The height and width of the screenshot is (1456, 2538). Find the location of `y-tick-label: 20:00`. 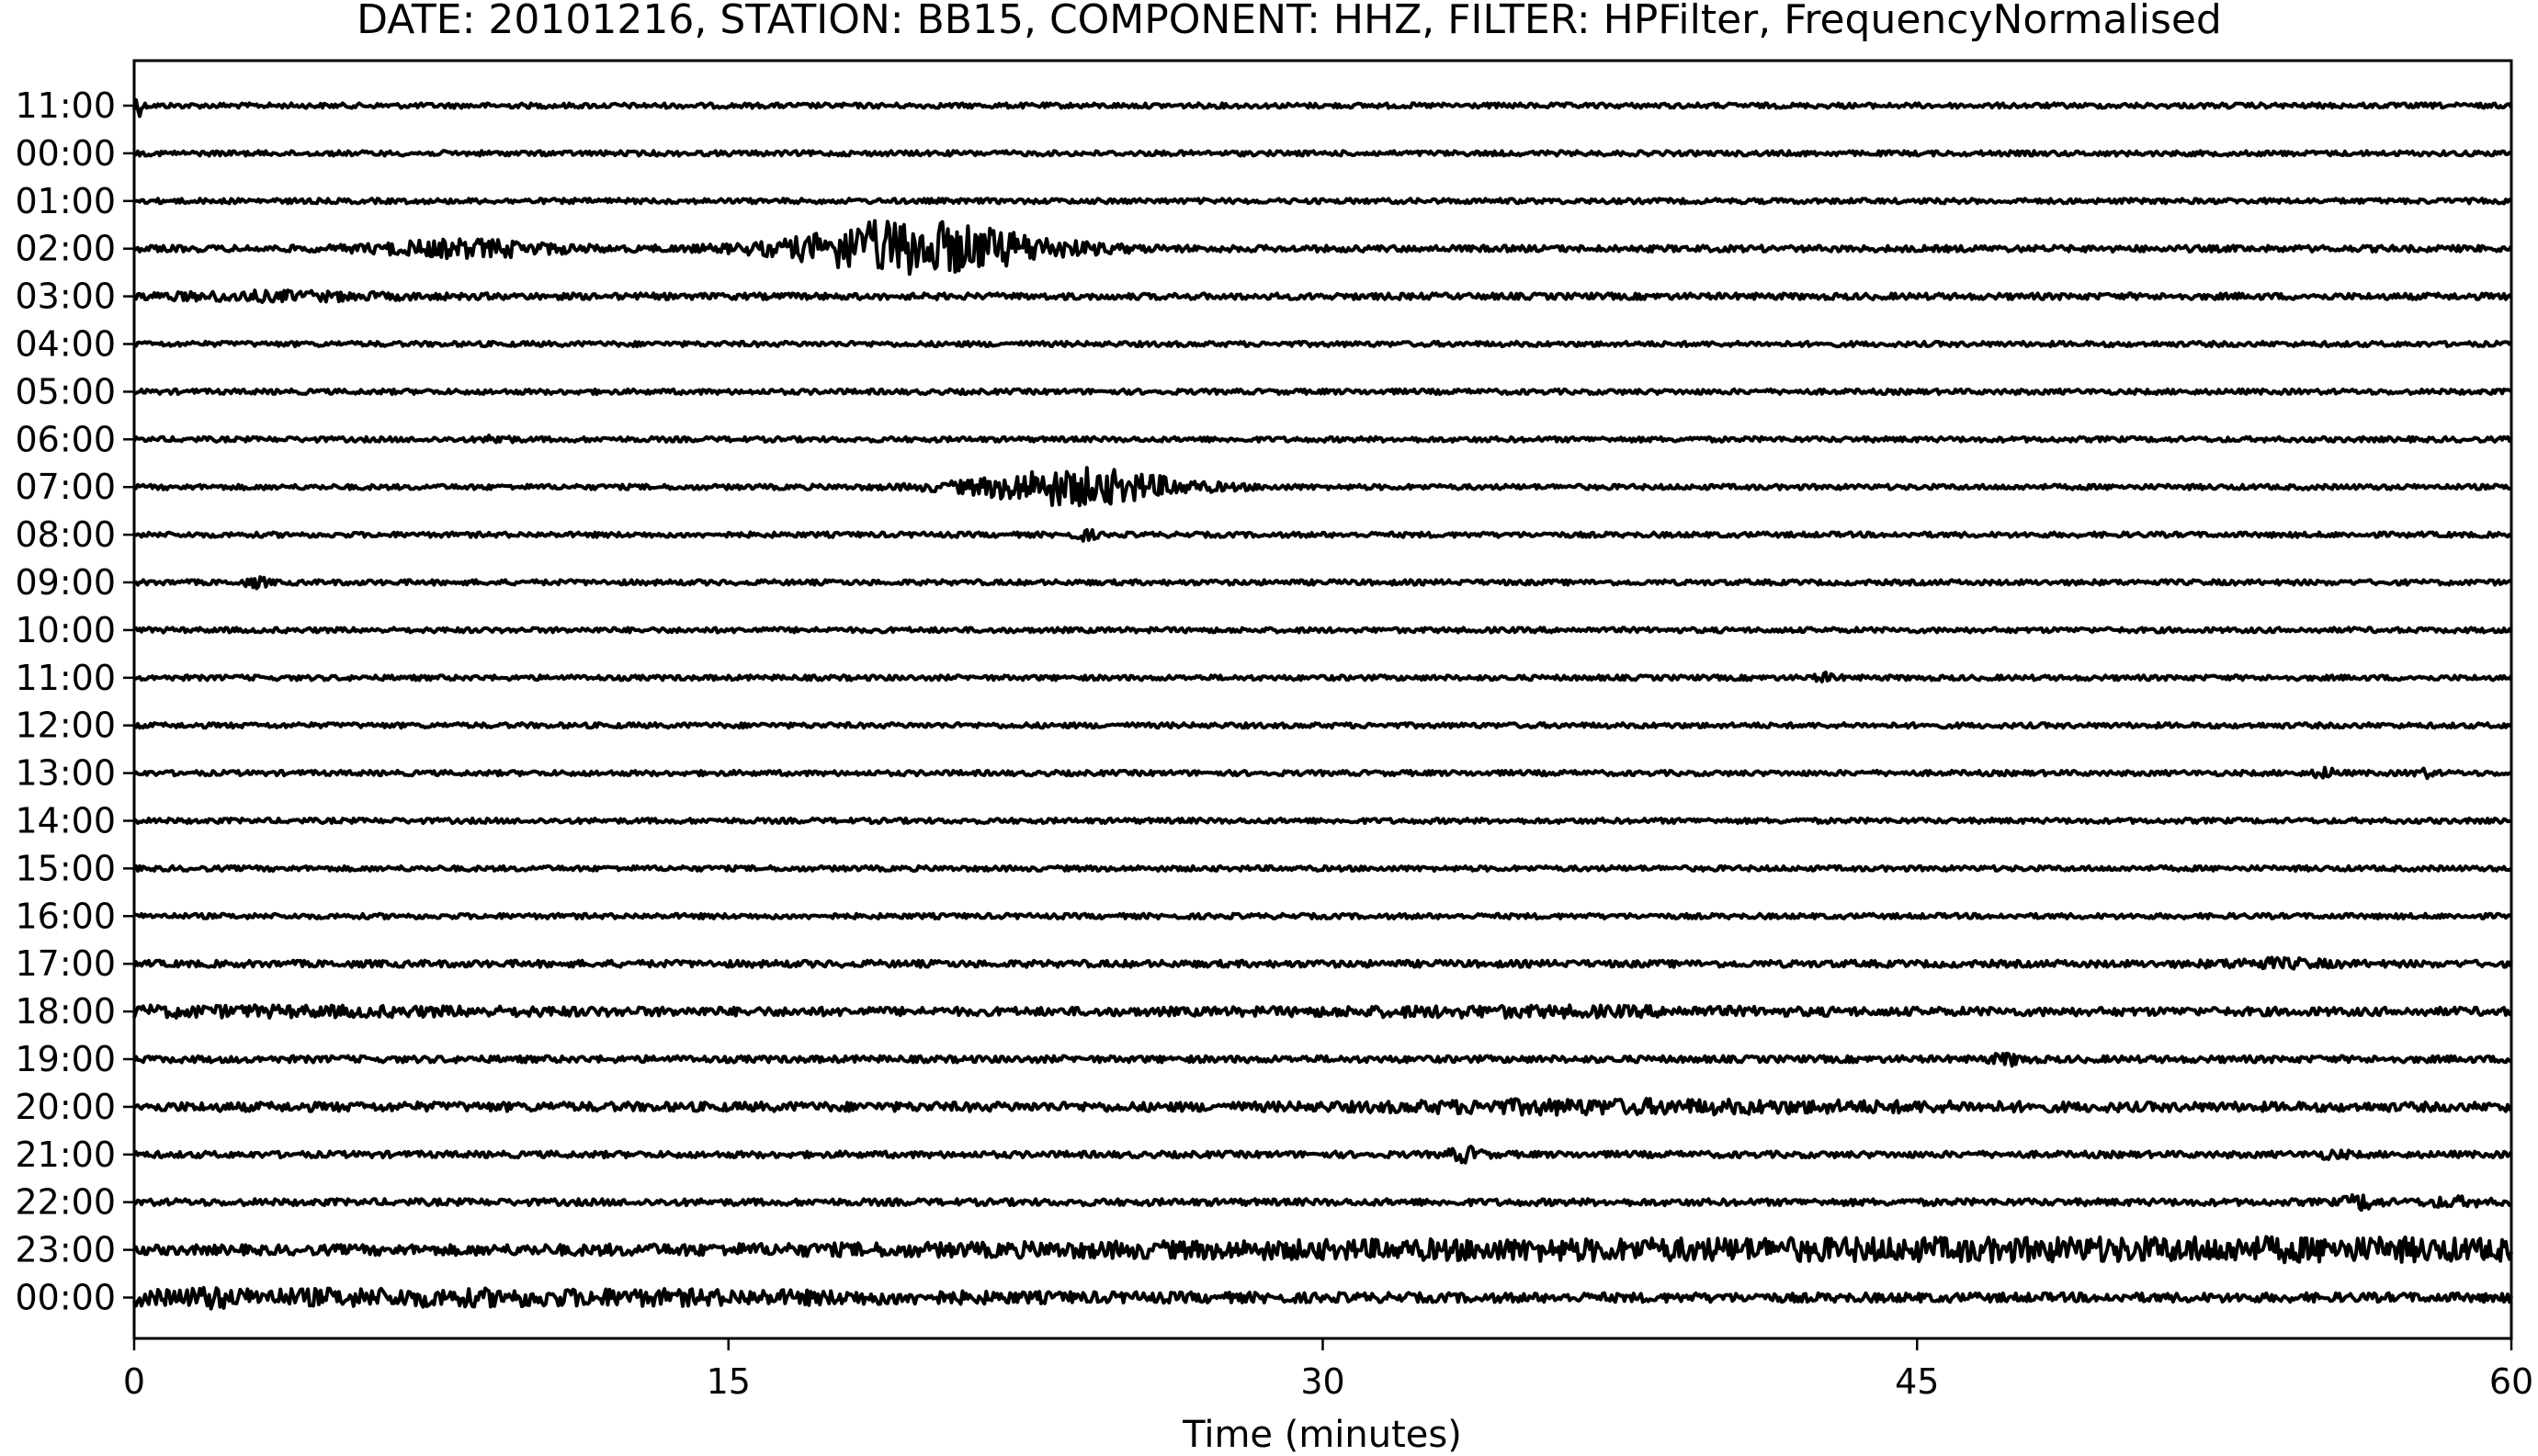

y-tick-label: 20:00 is located at coordinates (65, 1107).